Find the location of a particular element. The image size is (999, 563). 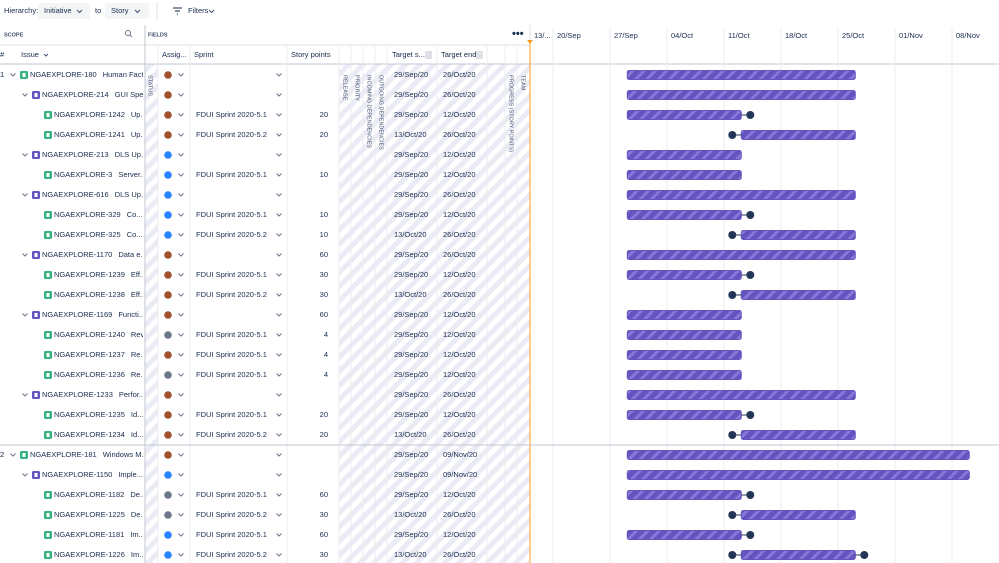

issue-key: NGAEXPLORE-3 is located at coordinates (83, 174).